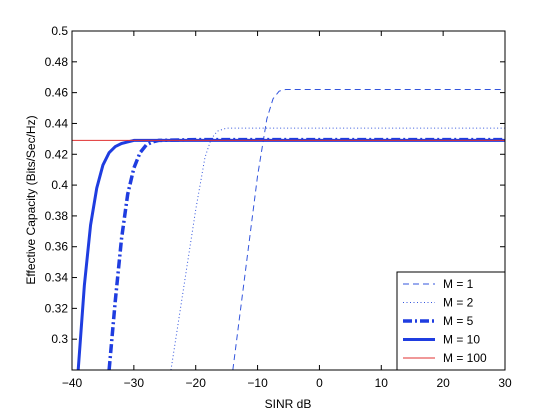 This screenshot has width=556, height=418. What do you see at coordinates (458, 284) in the screenshot?
I see `legend-label-1: M = 1` at bounding box center [458, 284].